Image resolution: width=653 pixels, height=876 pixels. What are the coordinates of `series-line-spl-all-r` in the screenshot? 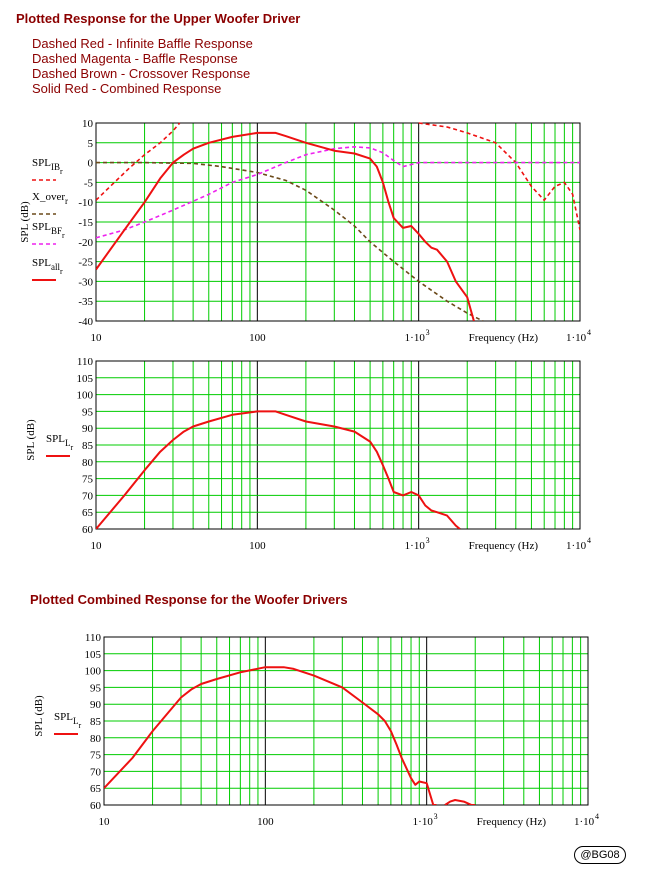 It's located at (285, 226).